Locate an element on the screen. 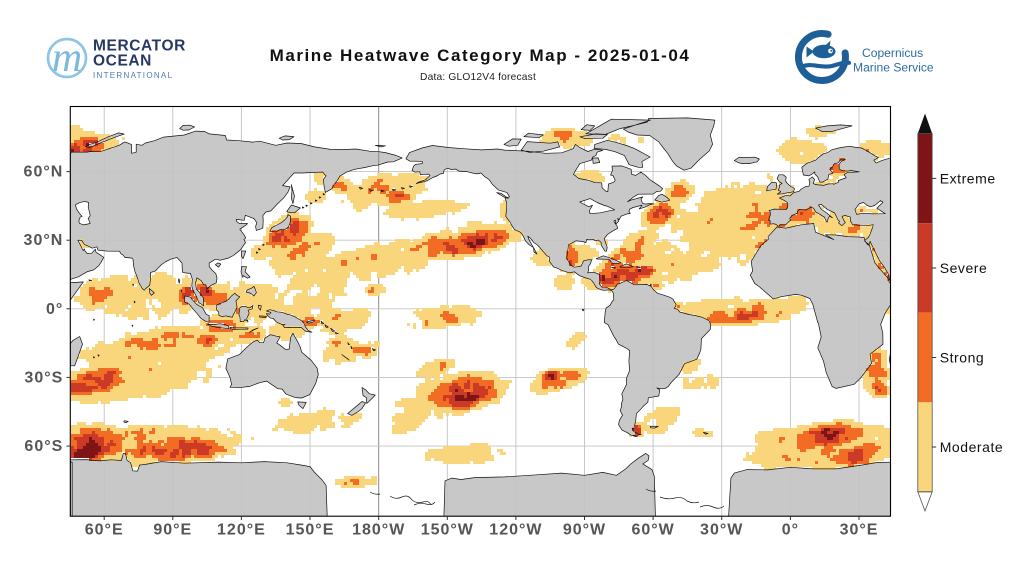  svg-text: 150°E is located at coordinates (310, 530).